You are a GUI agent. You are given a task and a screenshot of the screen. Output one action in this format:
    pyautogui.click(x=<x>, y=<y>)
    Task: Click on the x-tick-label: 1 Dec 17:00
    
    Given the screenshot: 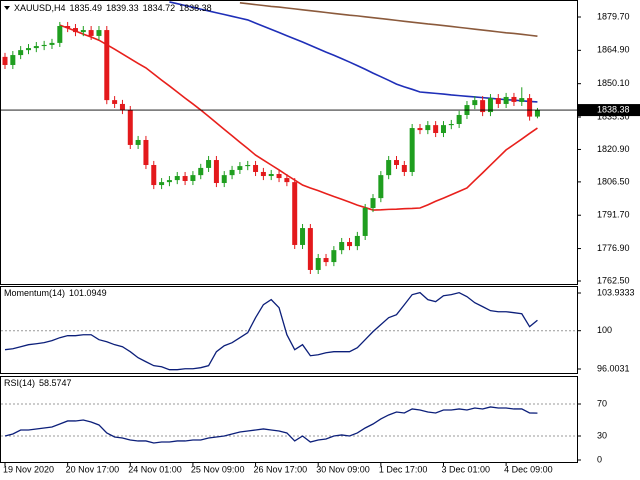 What is the action you would take?
    pyautogui.click(x=403, y=469)
    